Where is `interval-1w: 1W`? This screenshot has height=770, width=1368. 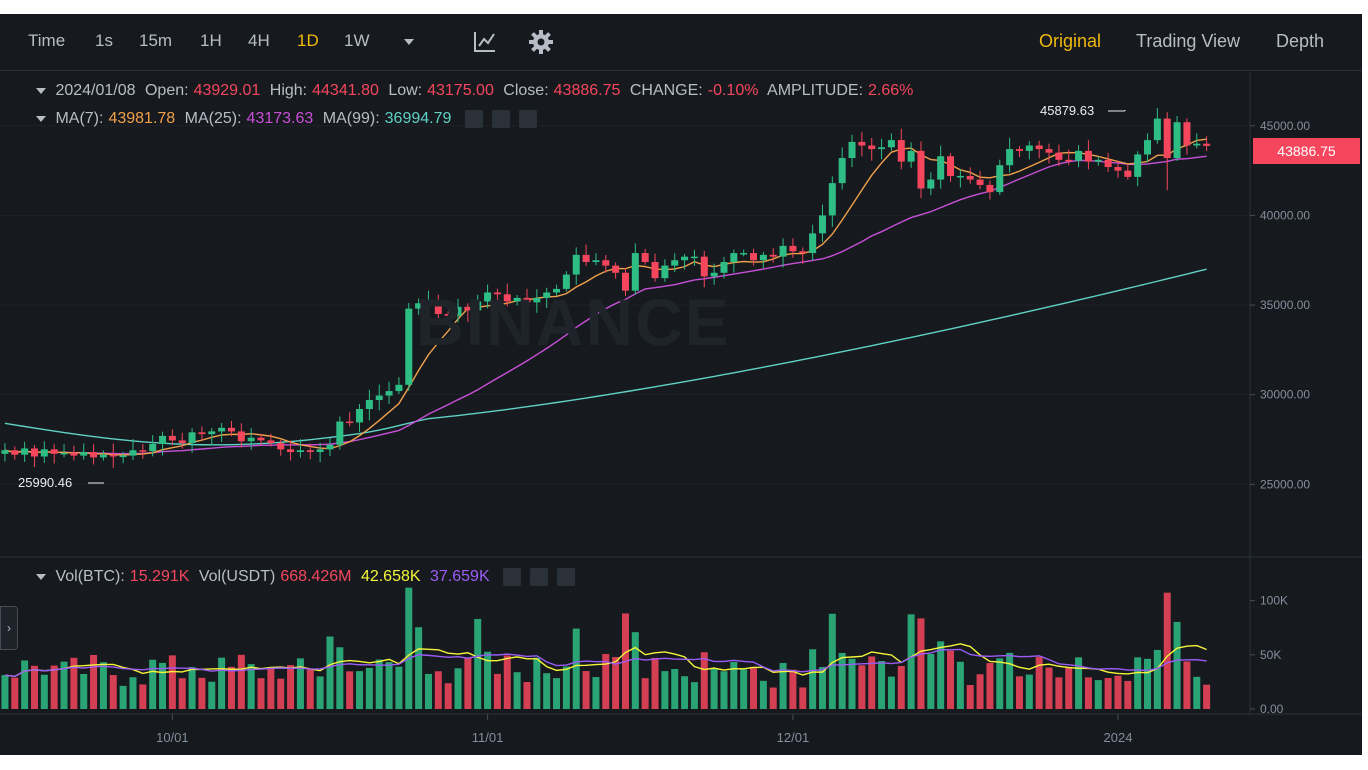
interval-1w: 1W is located at coordinates (357, 40).